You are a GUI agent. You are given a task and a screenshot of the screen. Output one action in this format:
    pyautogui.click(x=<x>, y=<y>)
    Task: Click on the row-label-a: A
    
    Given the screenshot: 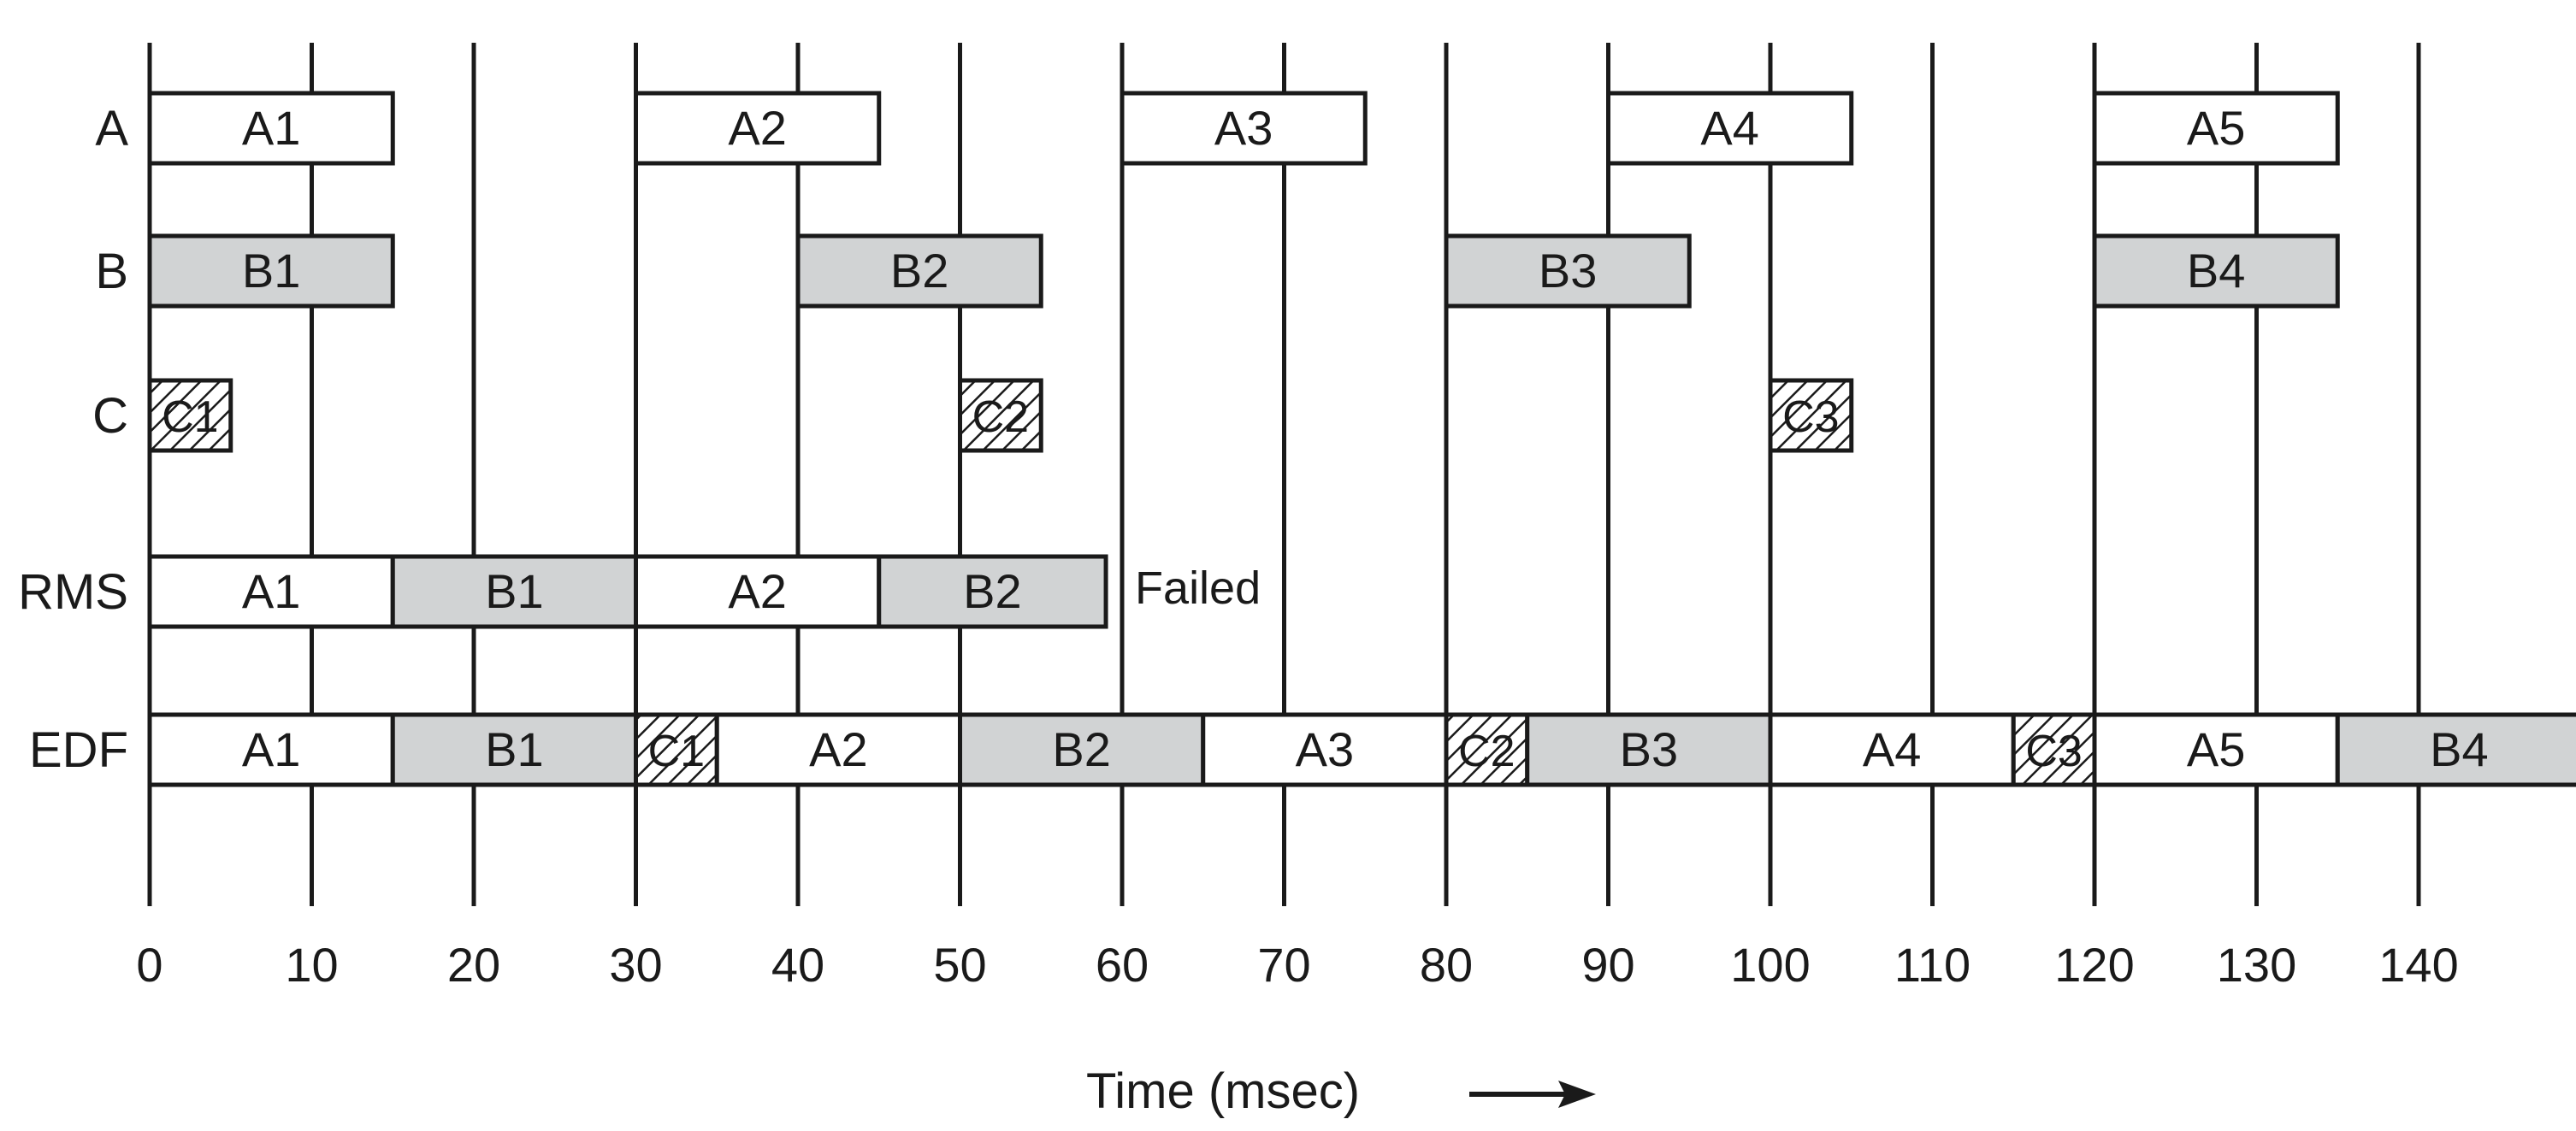 What is the action you would take?
    pyautogui.click(x=111, y=128)
    